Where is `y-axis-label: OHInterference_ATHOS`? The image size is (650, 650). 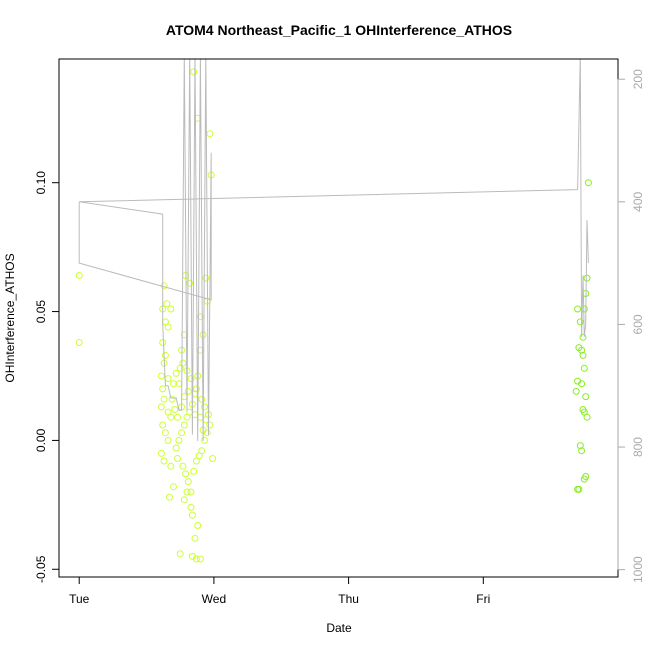 y-axis-label: OHInterference_ATHOS is located at coordinates (10, 317).